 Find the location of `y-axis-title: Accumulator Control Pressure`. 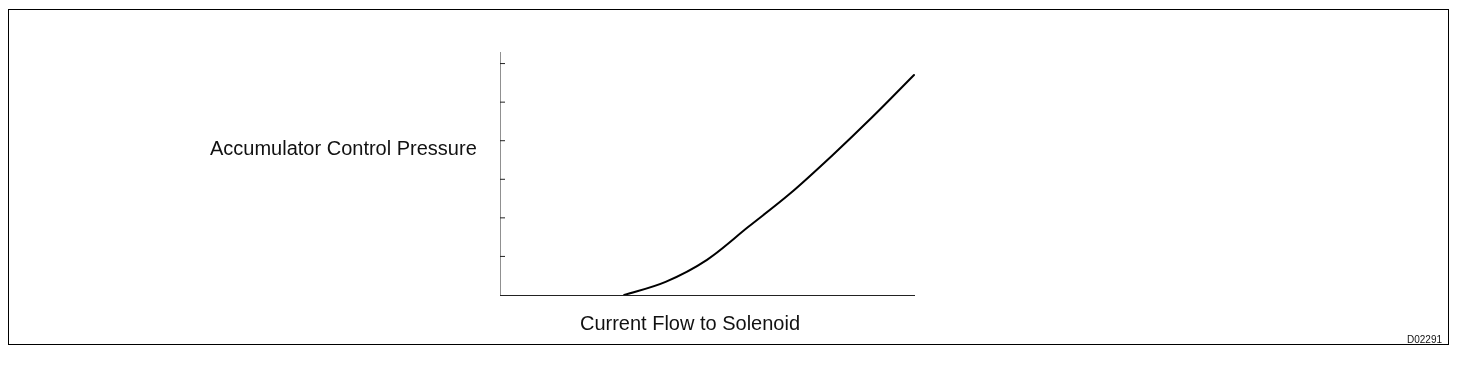

y-axis-title: Accumulator Control Pressure is located at coordinates (344, 148).